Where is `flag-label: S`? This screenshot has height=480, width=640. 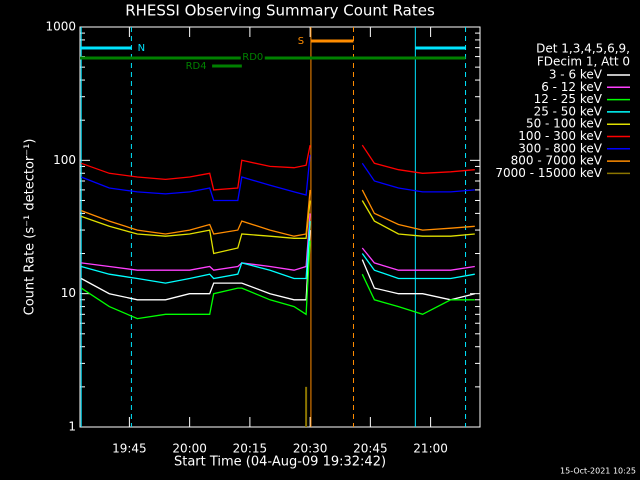 flag-label: S is located at coordinates (301, 41).